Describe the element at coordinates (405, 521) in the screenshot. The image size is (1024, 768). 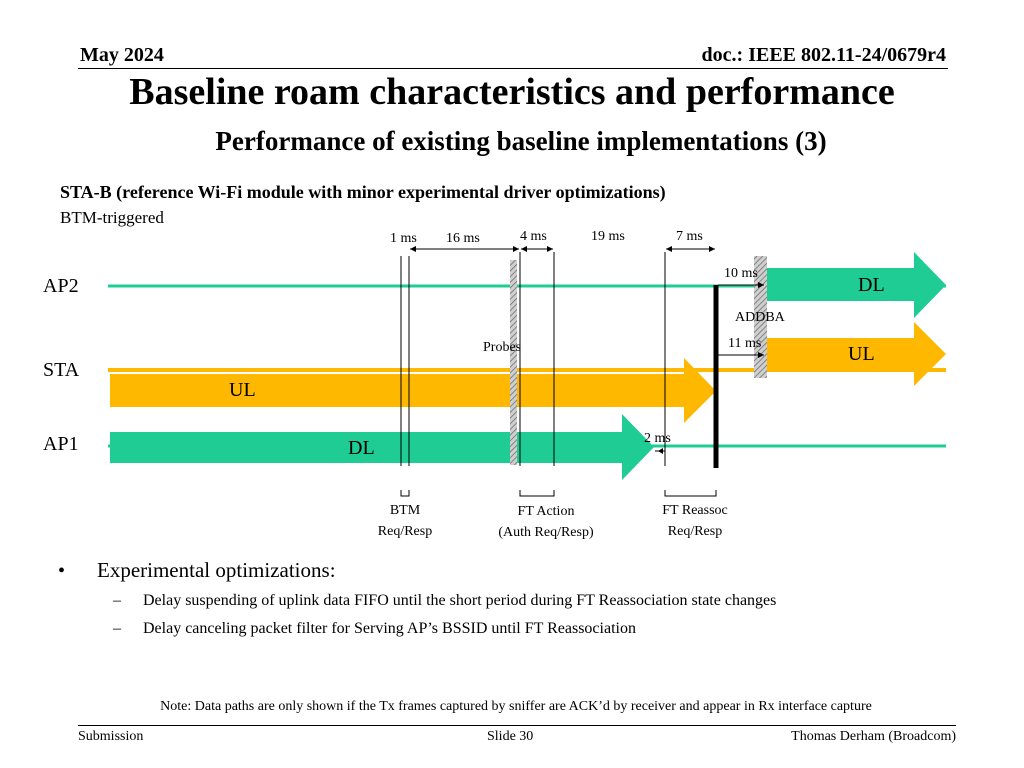
I see `event-btm: BTM Req/Resp` at that location.